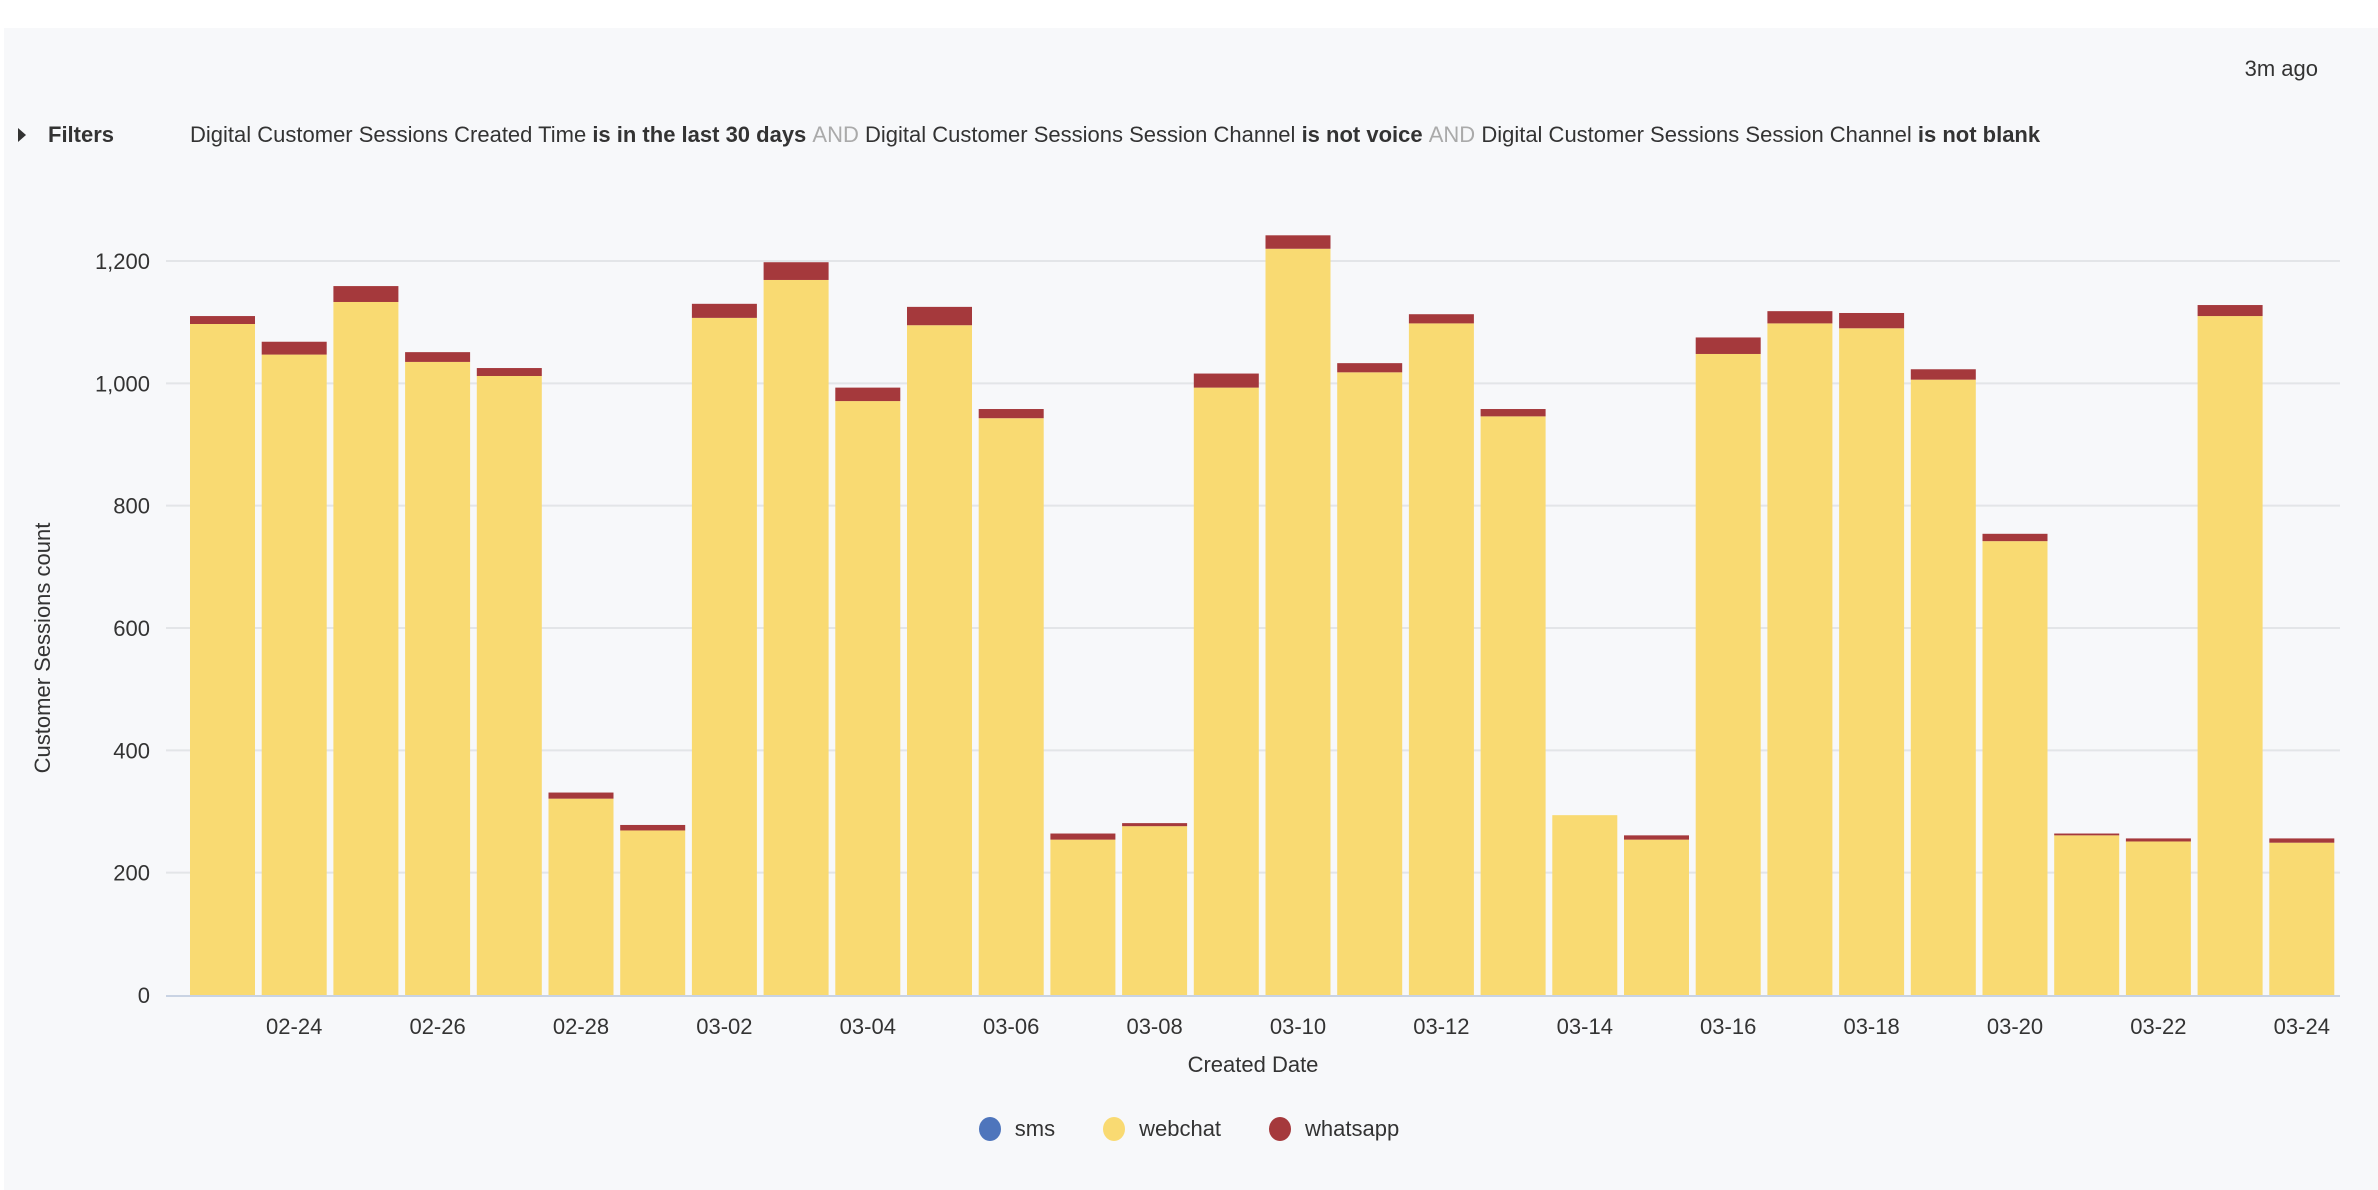 This screenshot has width=2378, height=1190. Describe the element at coordinates (2158, 1026) in the screenshot. I see `x-tick-label: 03-22` at that location.